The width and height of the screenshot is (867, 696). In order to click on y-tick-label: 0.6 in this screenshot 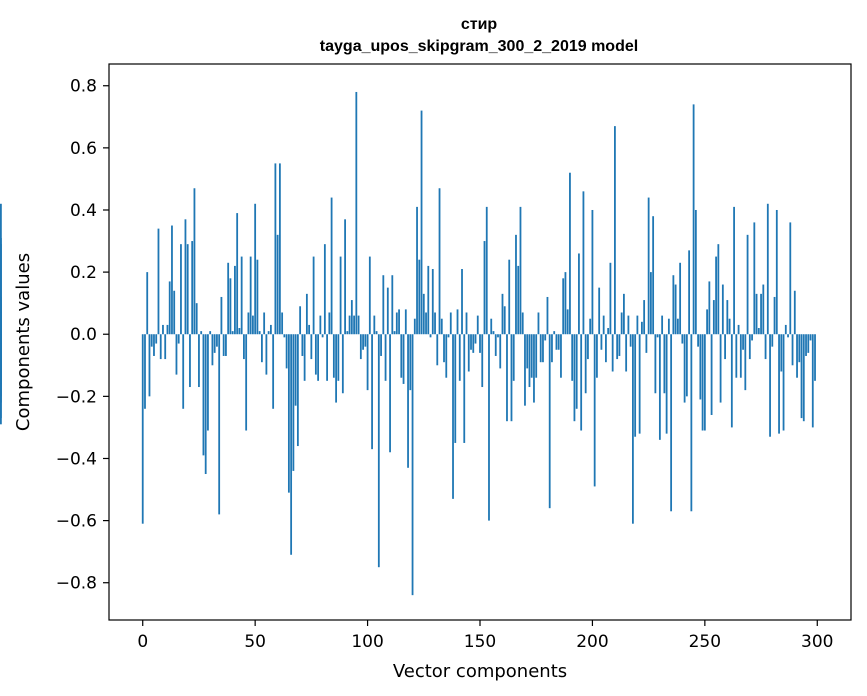, I will do `click(83, 149)`.